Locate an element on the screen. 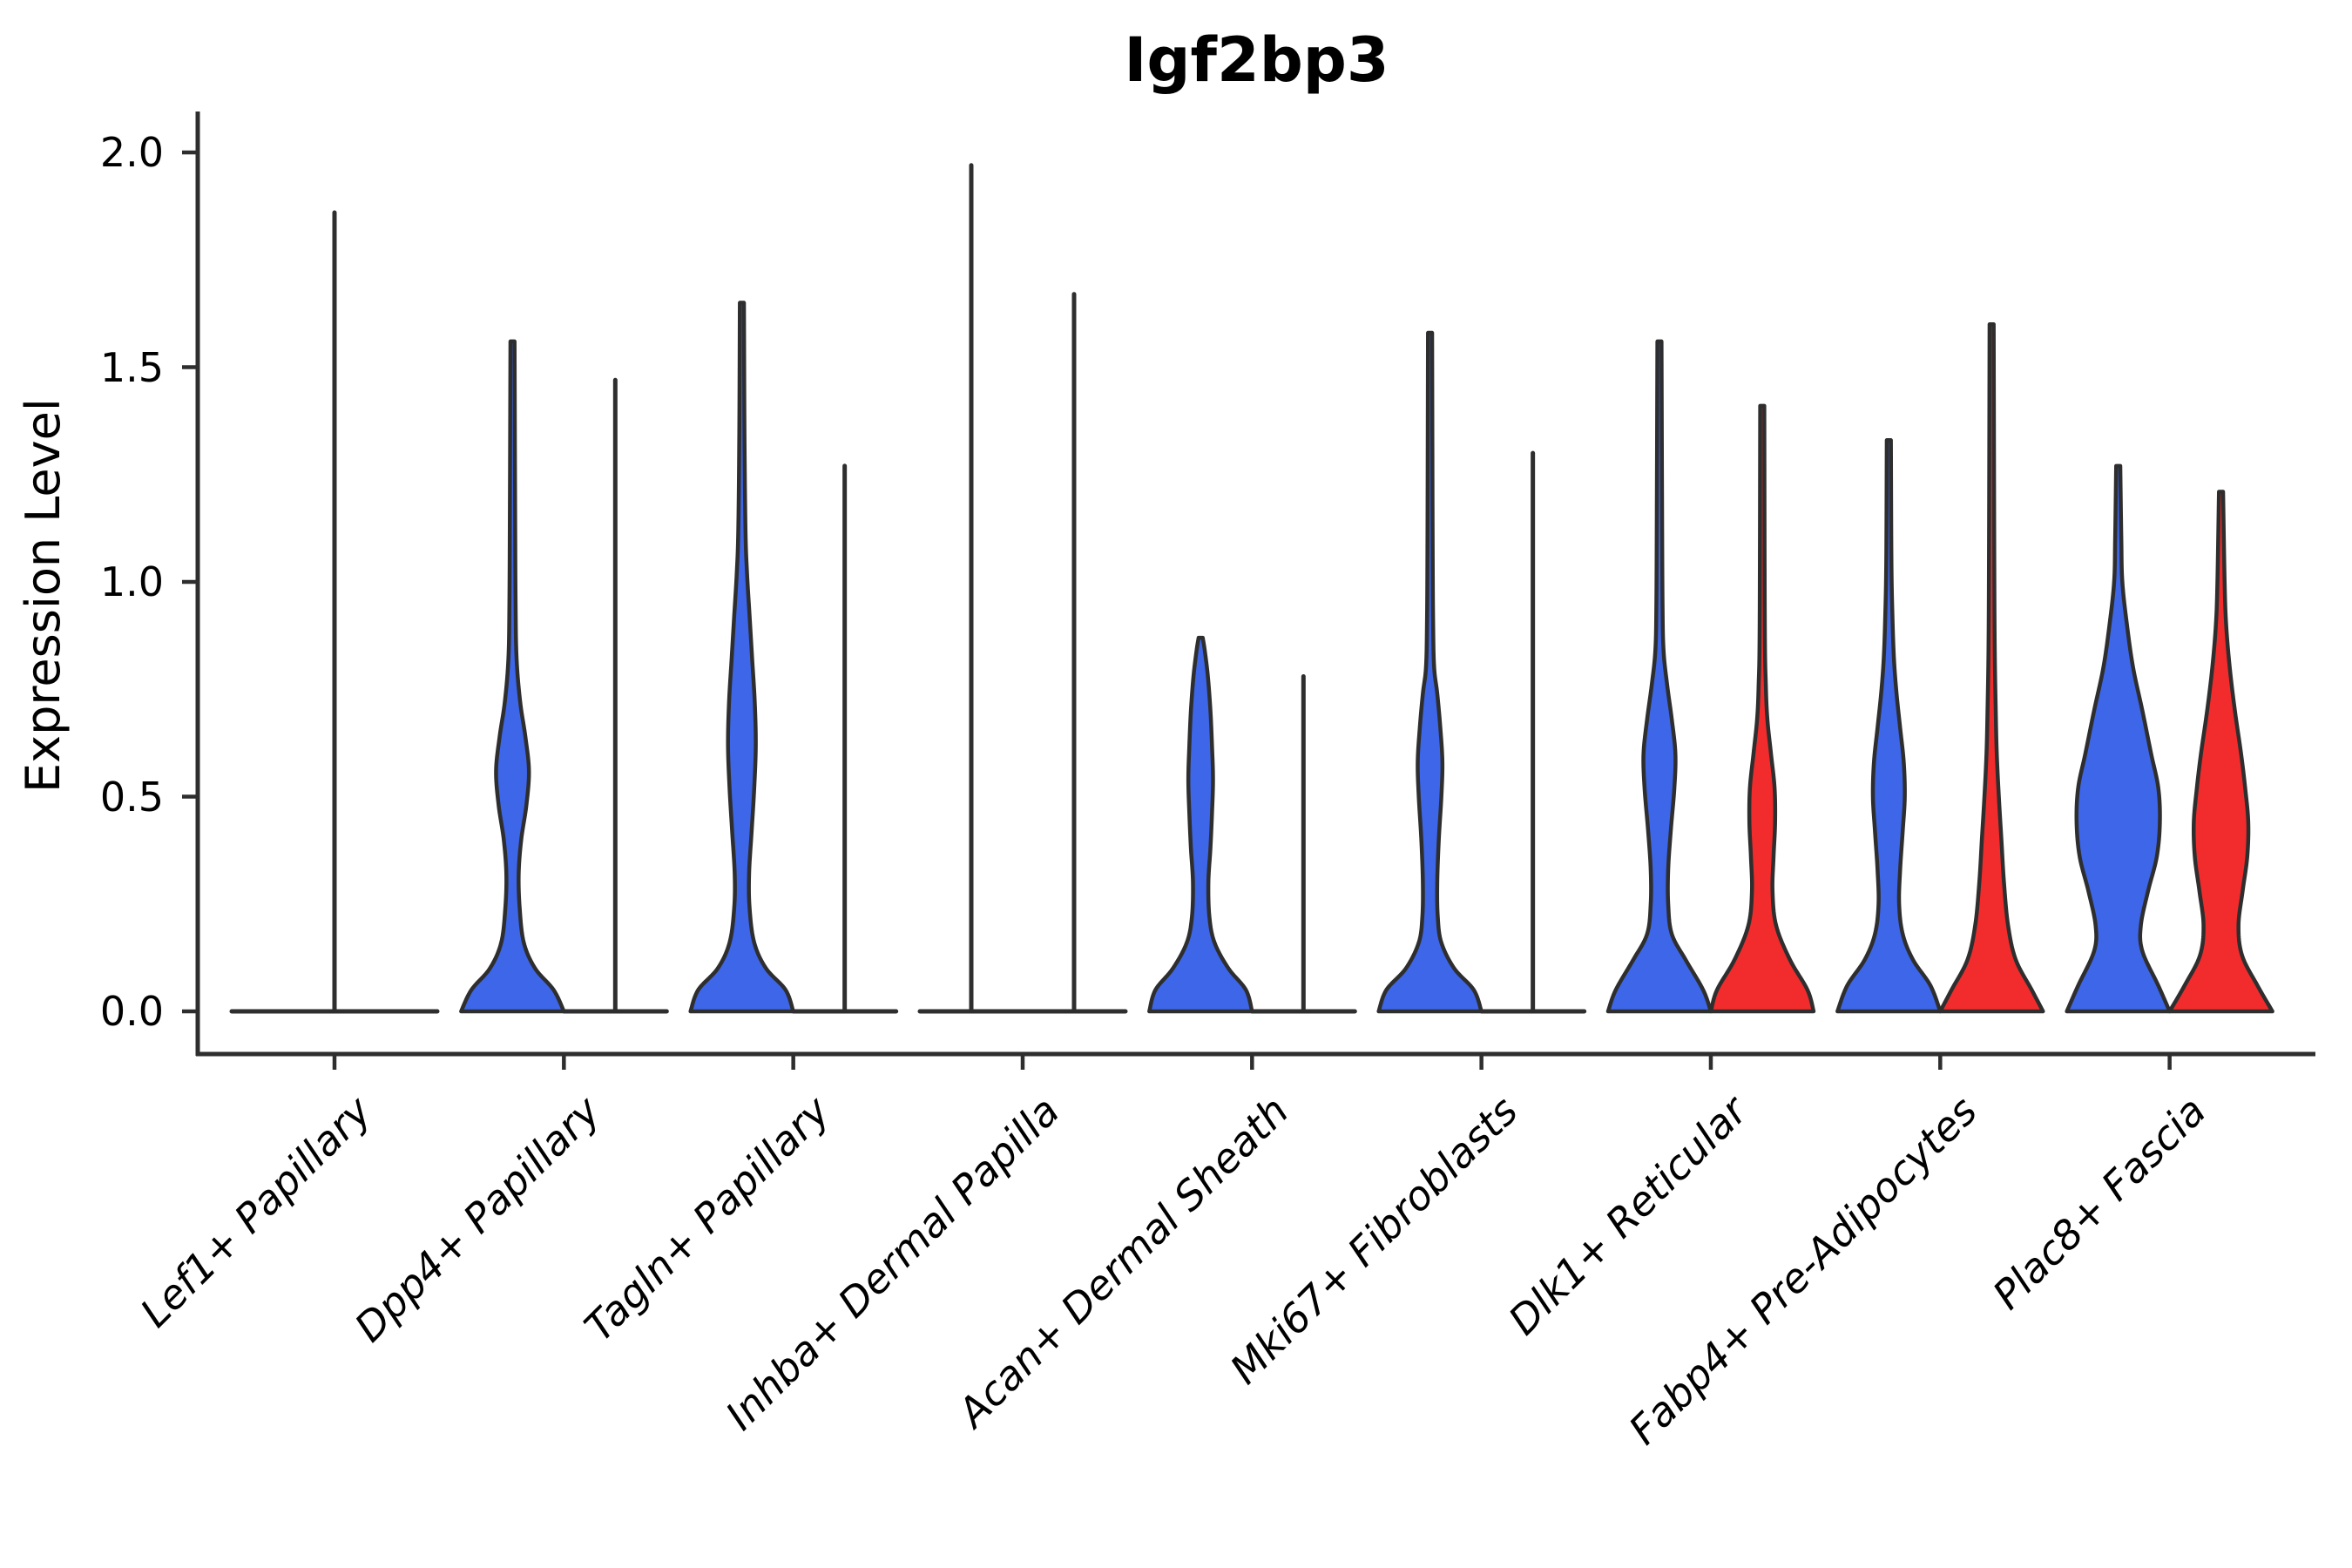 The height and width of the screenshot is (1568, 2352). chart-title: Igf2bp3 is located at coordinates (1256, 60).